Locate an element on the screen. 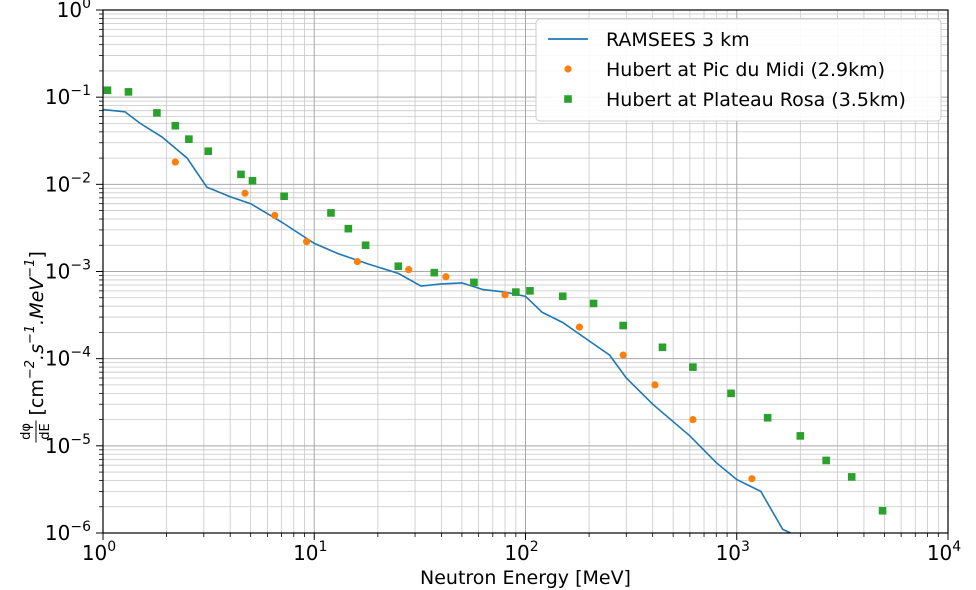  y-tick-label: 10⁻⁵ is located at coordinates (68, 445).